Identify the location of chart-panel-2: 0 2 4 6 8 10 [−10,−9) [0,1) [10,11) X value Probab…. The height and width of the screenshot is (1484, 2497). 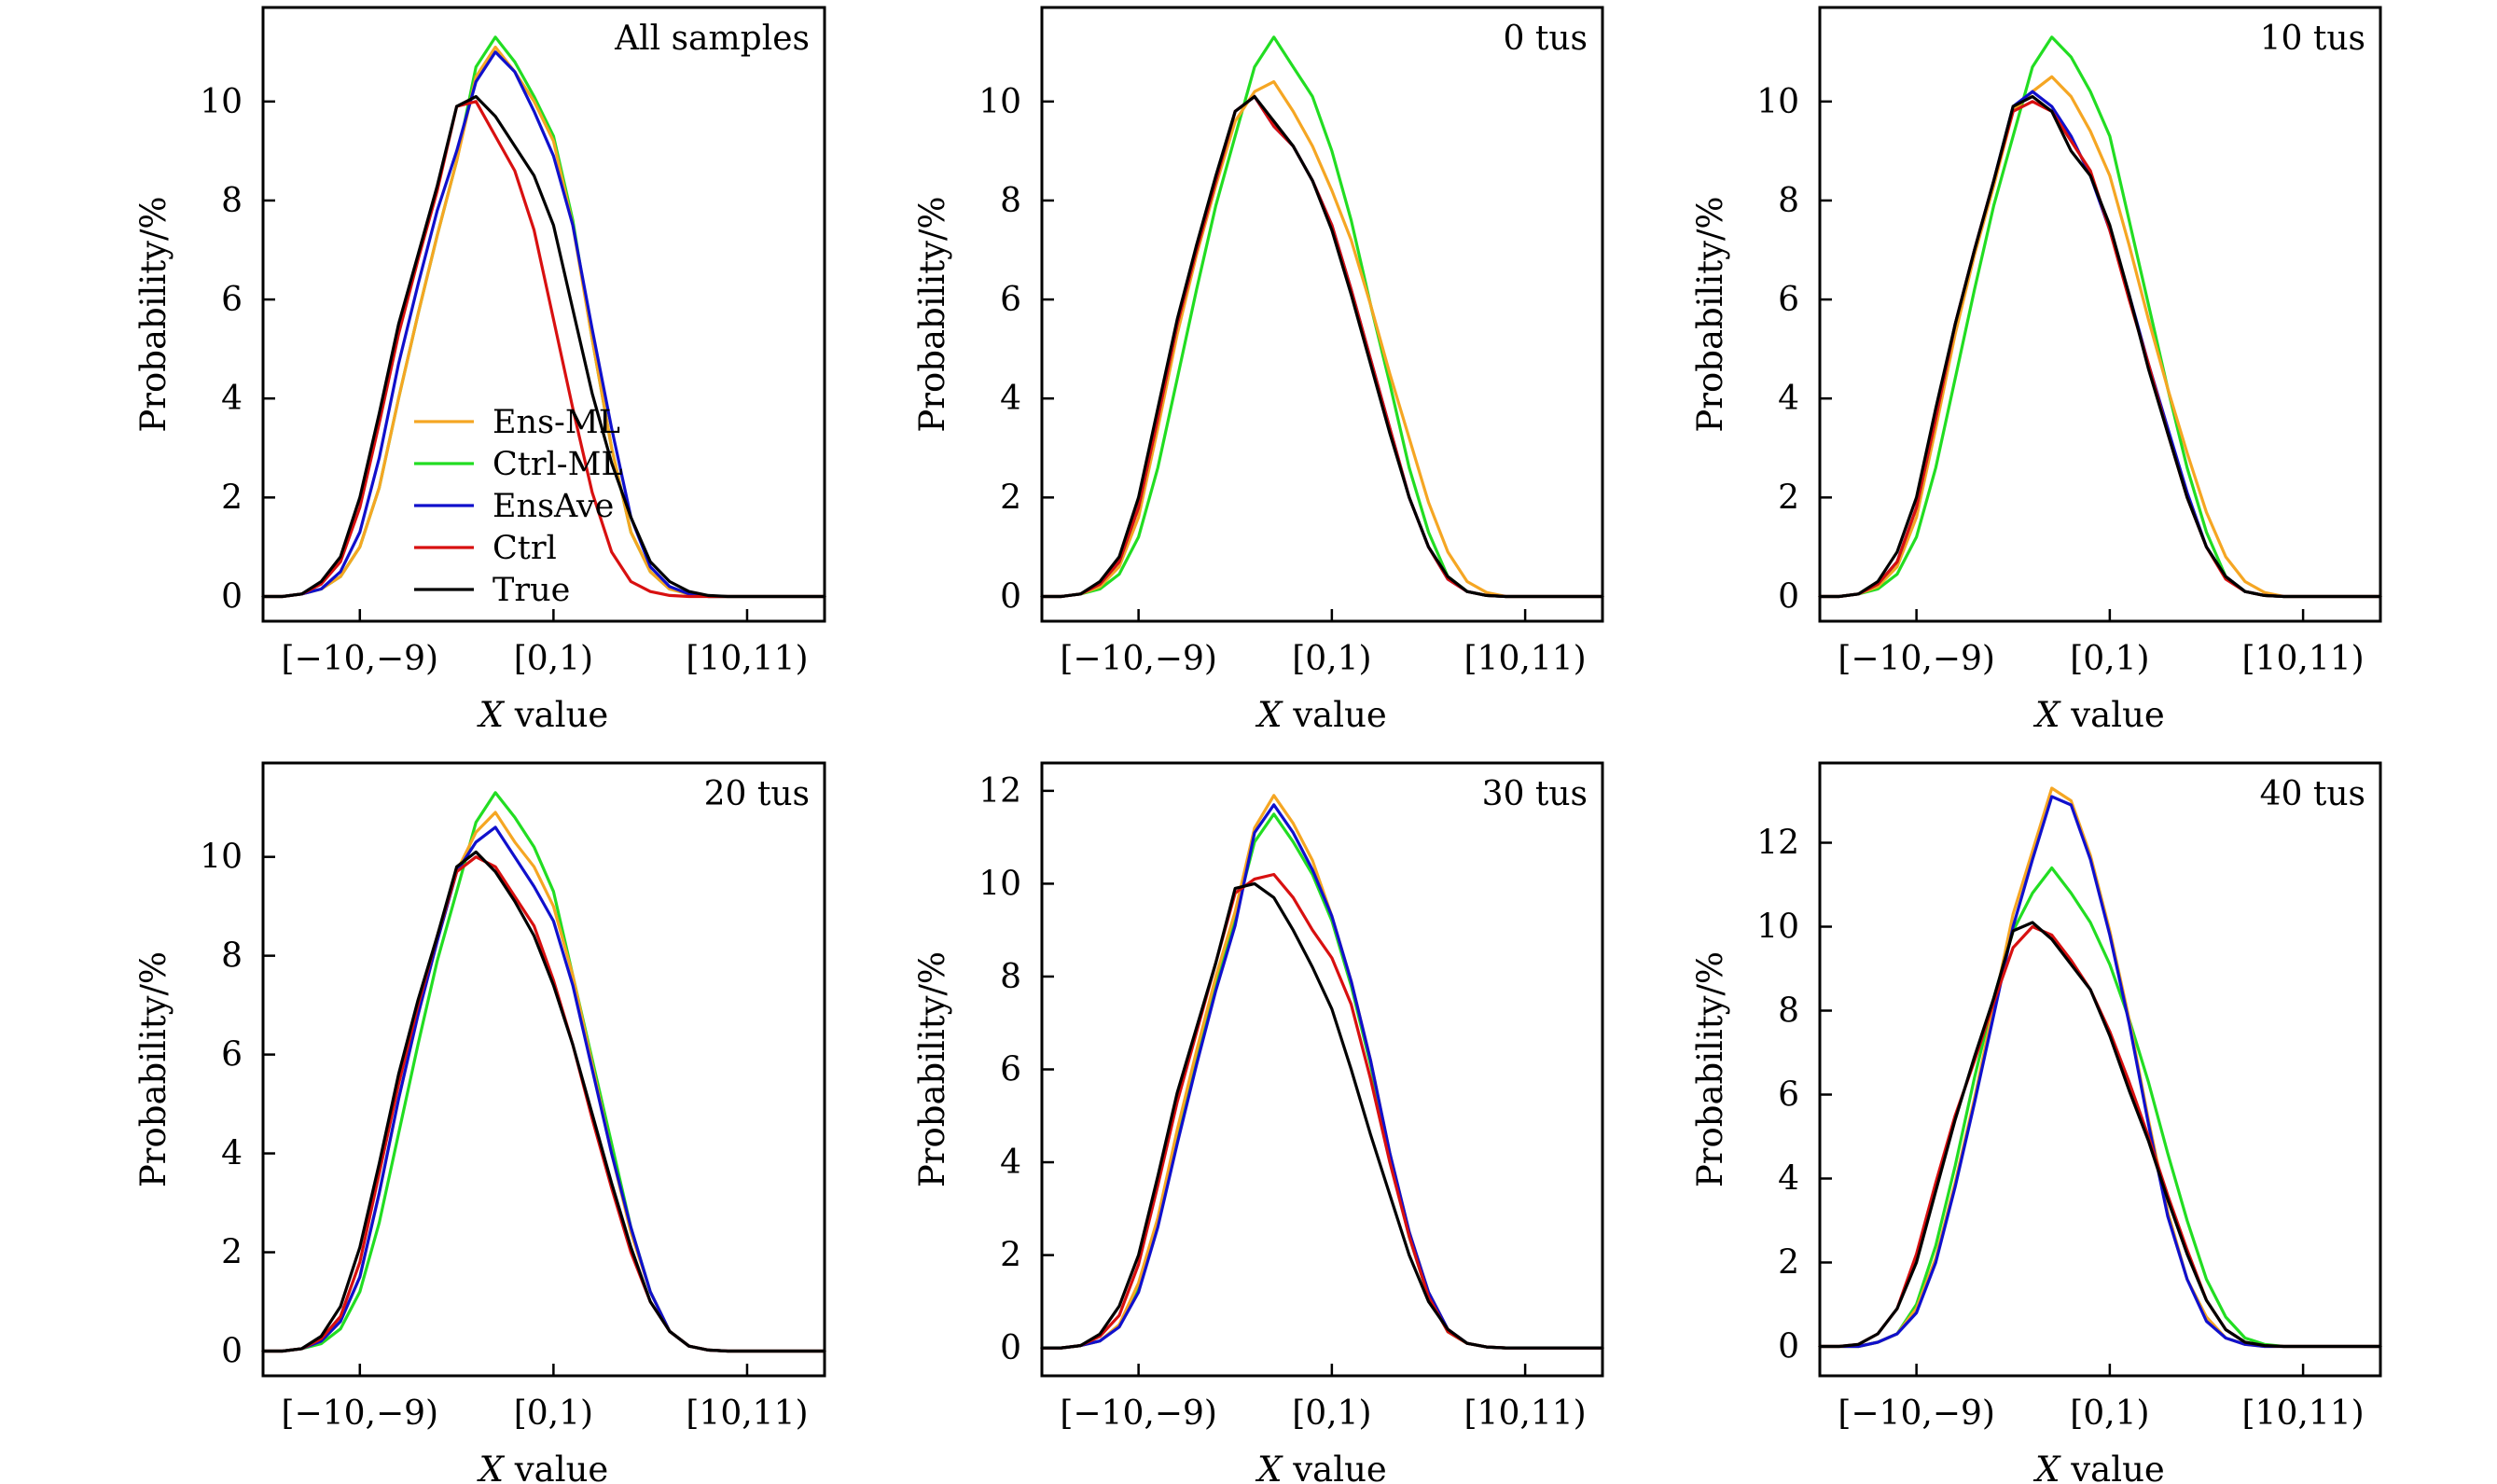
(2036, 370).